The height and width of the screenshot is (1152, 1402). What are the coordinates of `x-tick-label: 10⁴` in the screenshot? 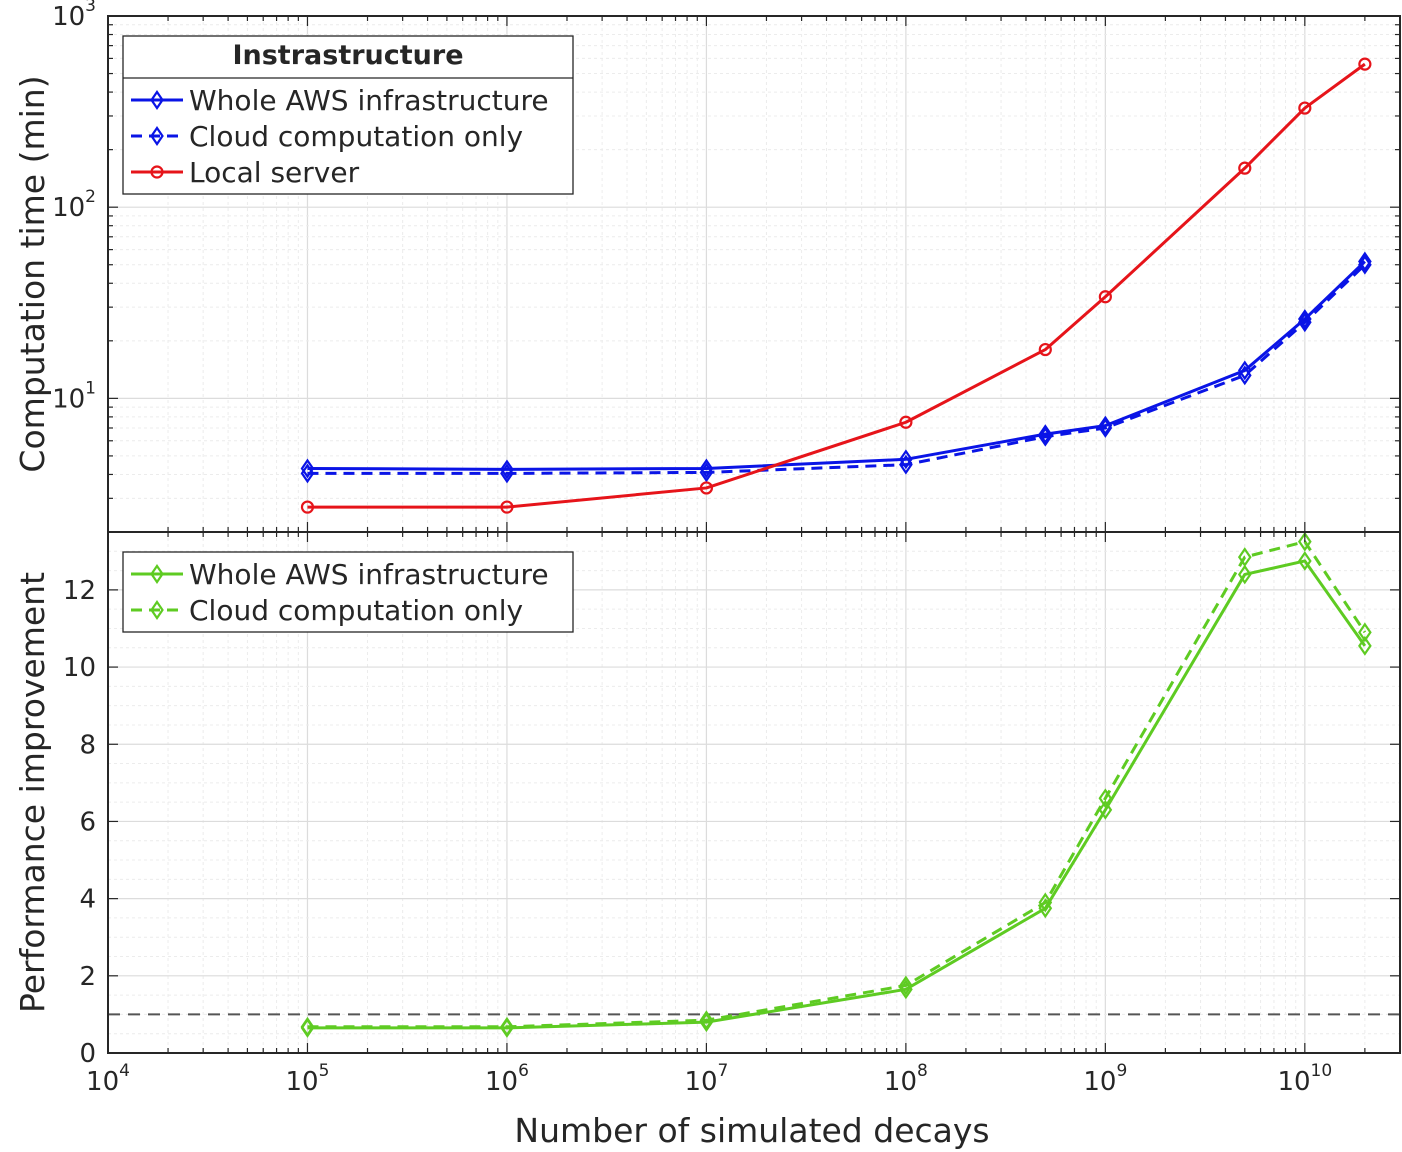 It's located at (108, 1079).